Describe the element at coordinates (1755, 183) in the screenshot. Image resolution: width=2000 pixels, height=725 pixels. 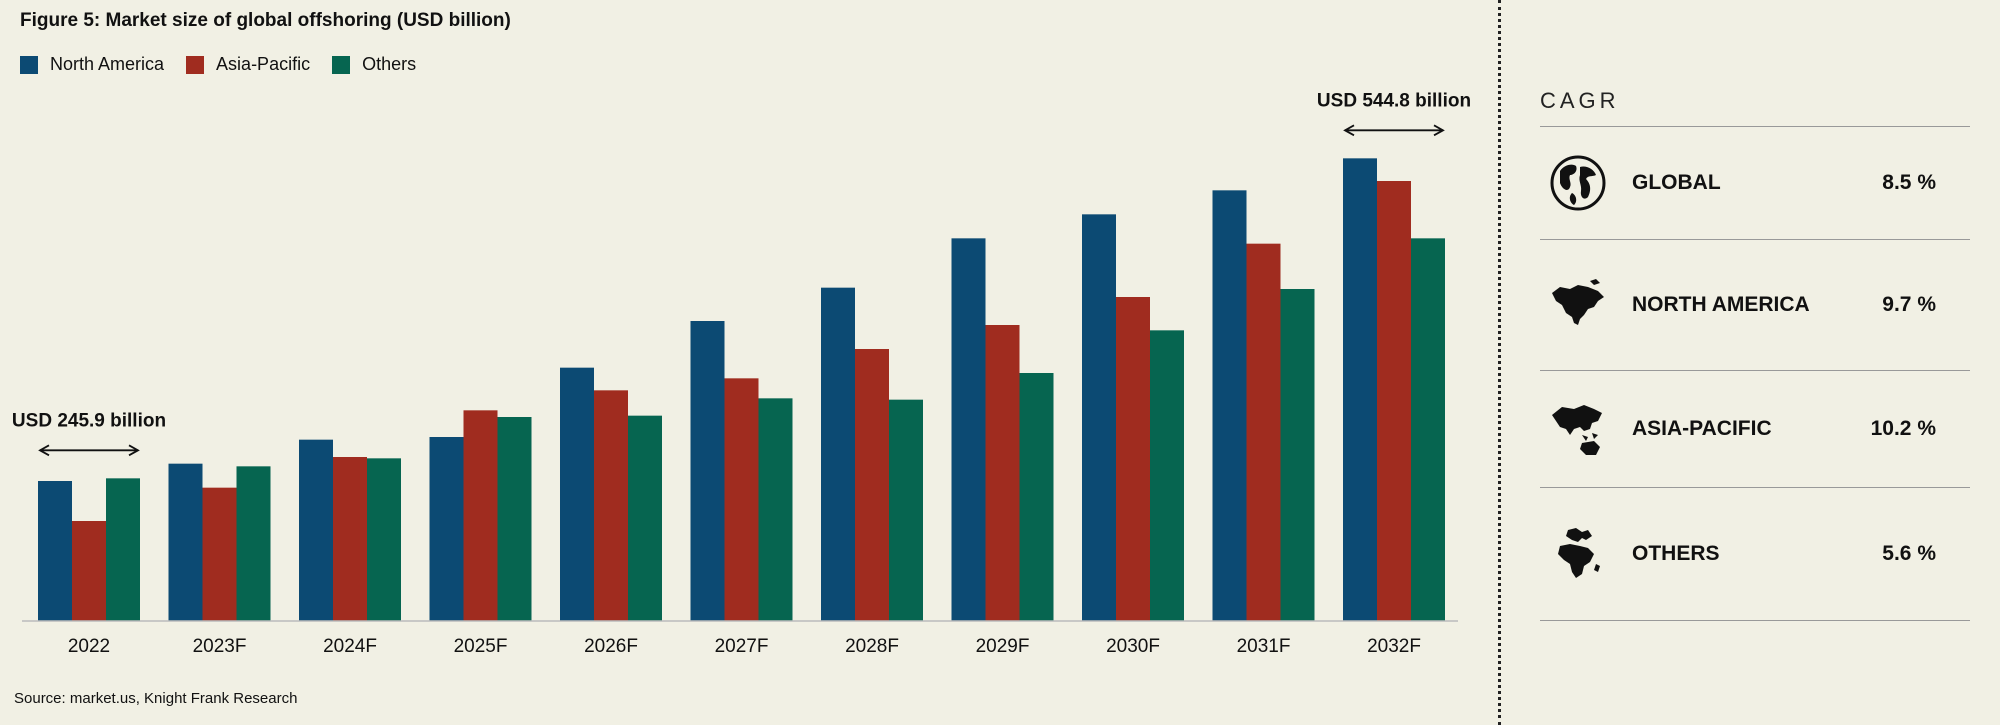
I see `cagr-row-global: GLOBAL 8.5 %` at that location.